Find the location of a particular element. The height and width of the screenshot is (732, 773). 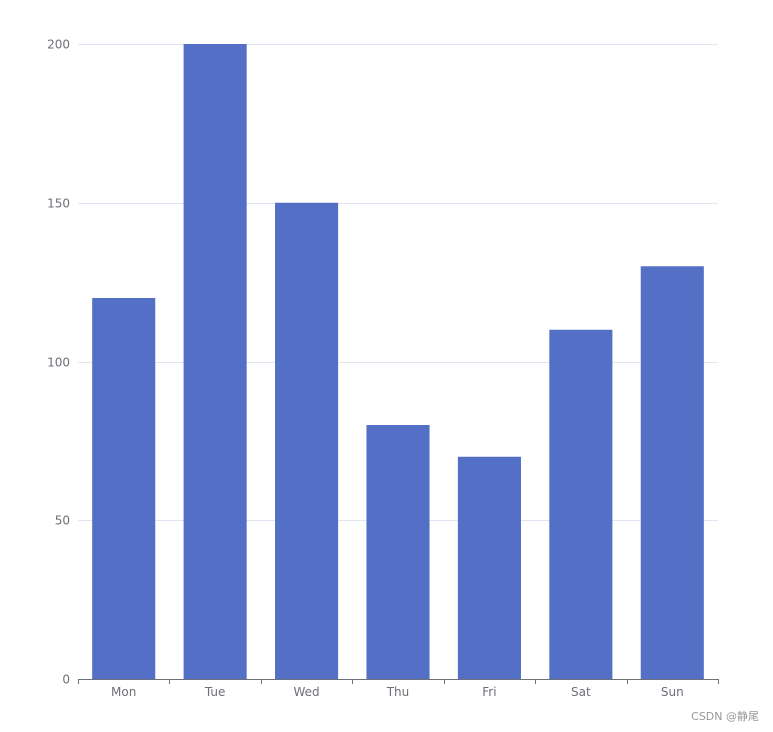

x-tick-label: Sat is located at coordinates (581, 692).